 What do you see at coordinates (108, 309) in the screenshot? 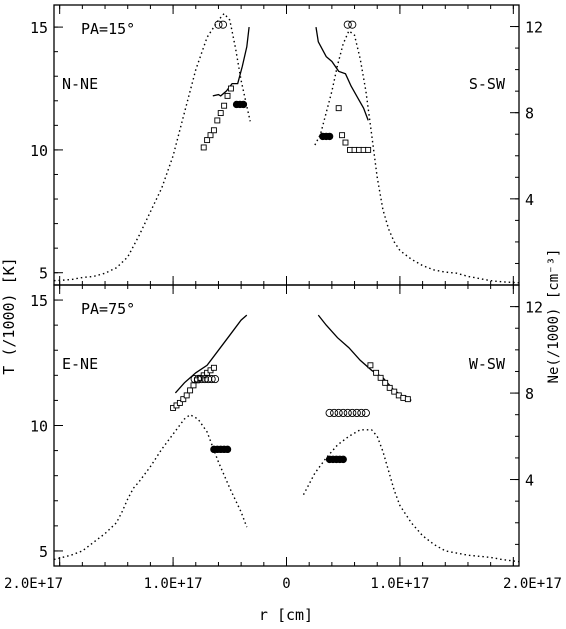
I see `panel-pa-label: PA=75°` at bounding box center [108, 309].